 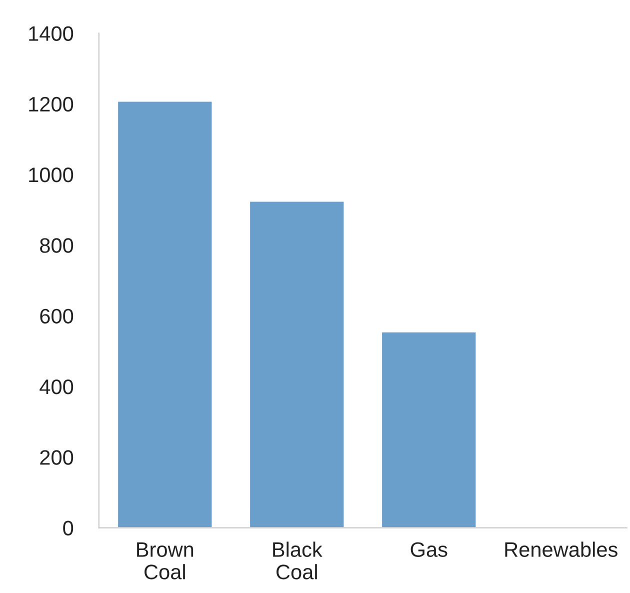 I want to click on y-tick-label: 800, so click(x=57, y=245).